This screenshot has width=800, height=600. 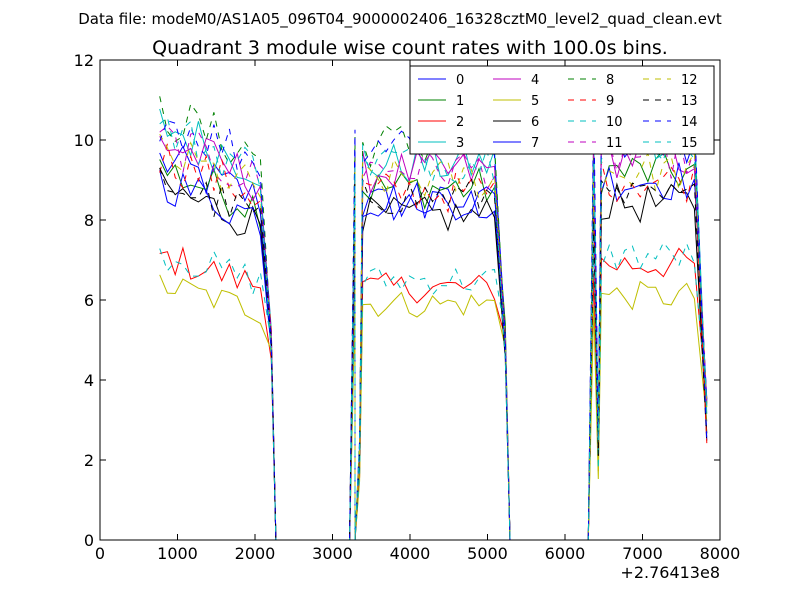 What do you see at coordinates (89, 380) in the screenshot?
I see `y-tick-label: 4` at bounding box center [89, 380].